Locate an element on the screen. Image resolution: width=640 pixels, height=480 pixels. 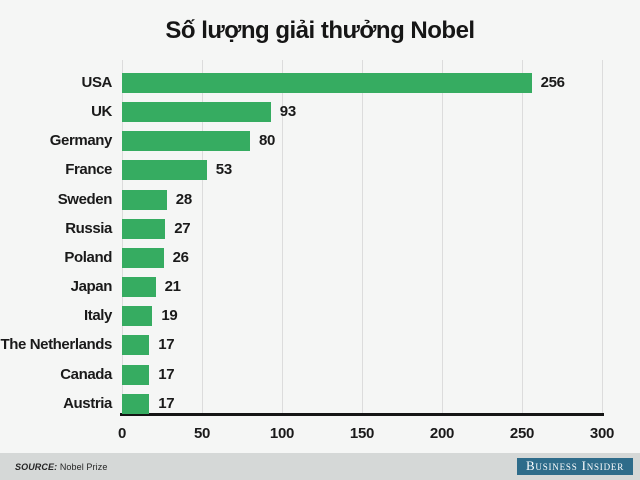
bar-label: UK is located at coordinates (101, 112).